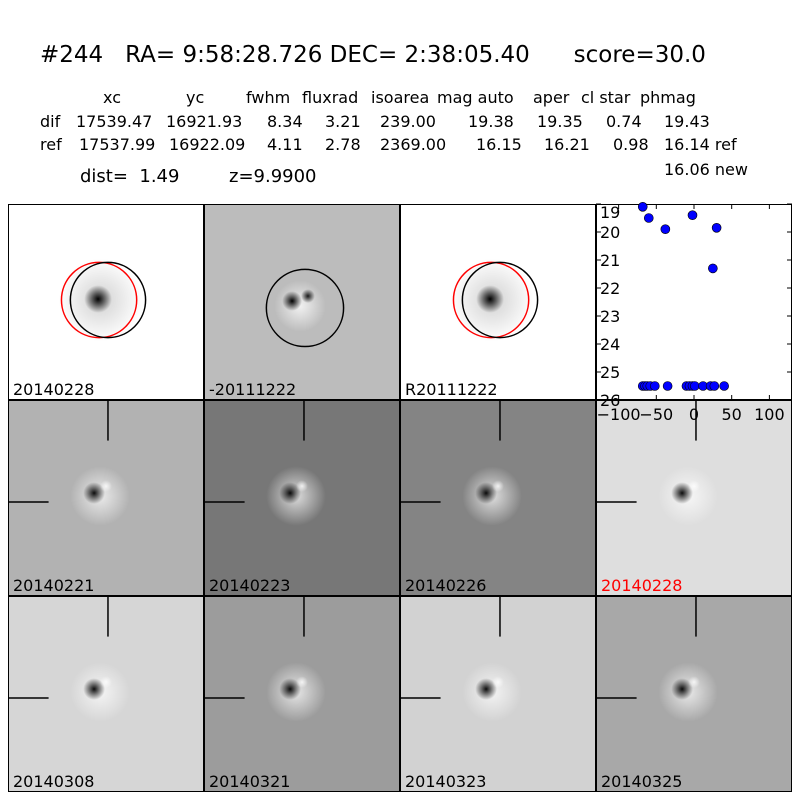  I want to click on row-label: dif, so click(50, 121).